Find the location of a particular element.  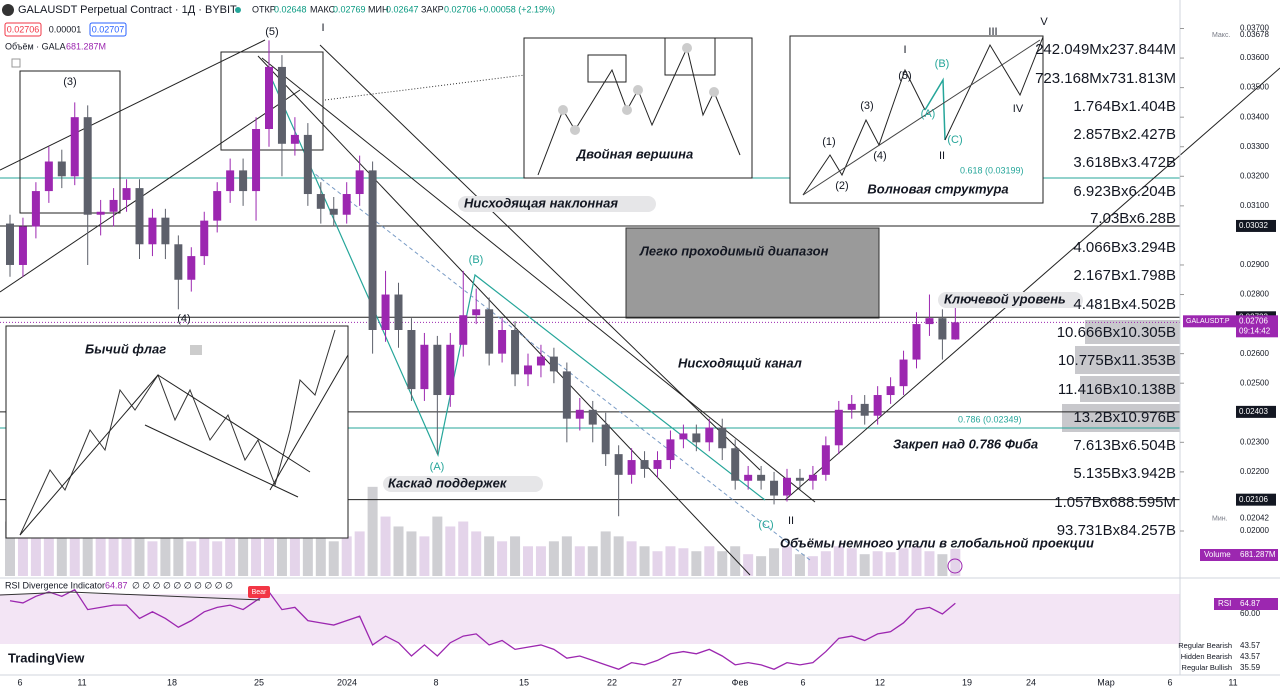

buy-button is located at coordinates (108, 29).